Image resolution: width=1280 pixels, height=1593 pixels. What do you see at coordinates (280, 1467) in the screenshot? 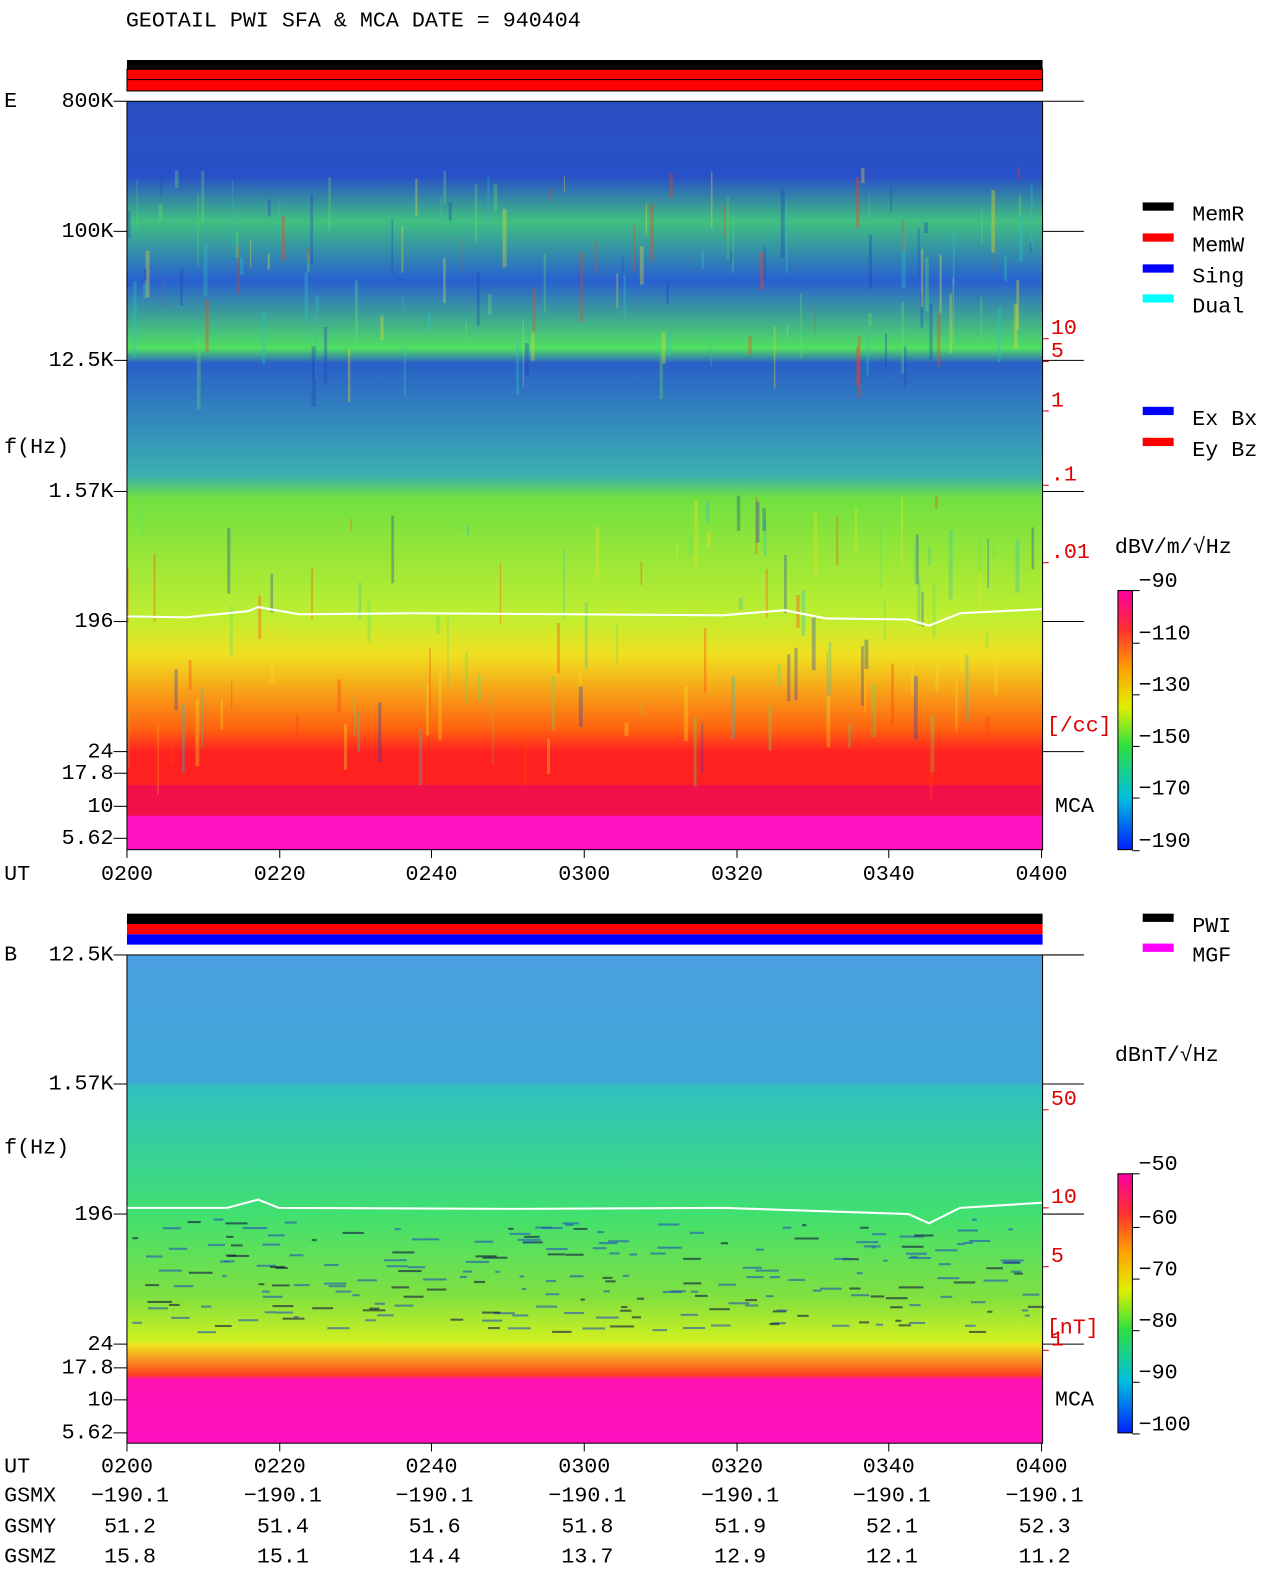
I see `x-tick-label: 0220` at bounding box center [280, 1467].